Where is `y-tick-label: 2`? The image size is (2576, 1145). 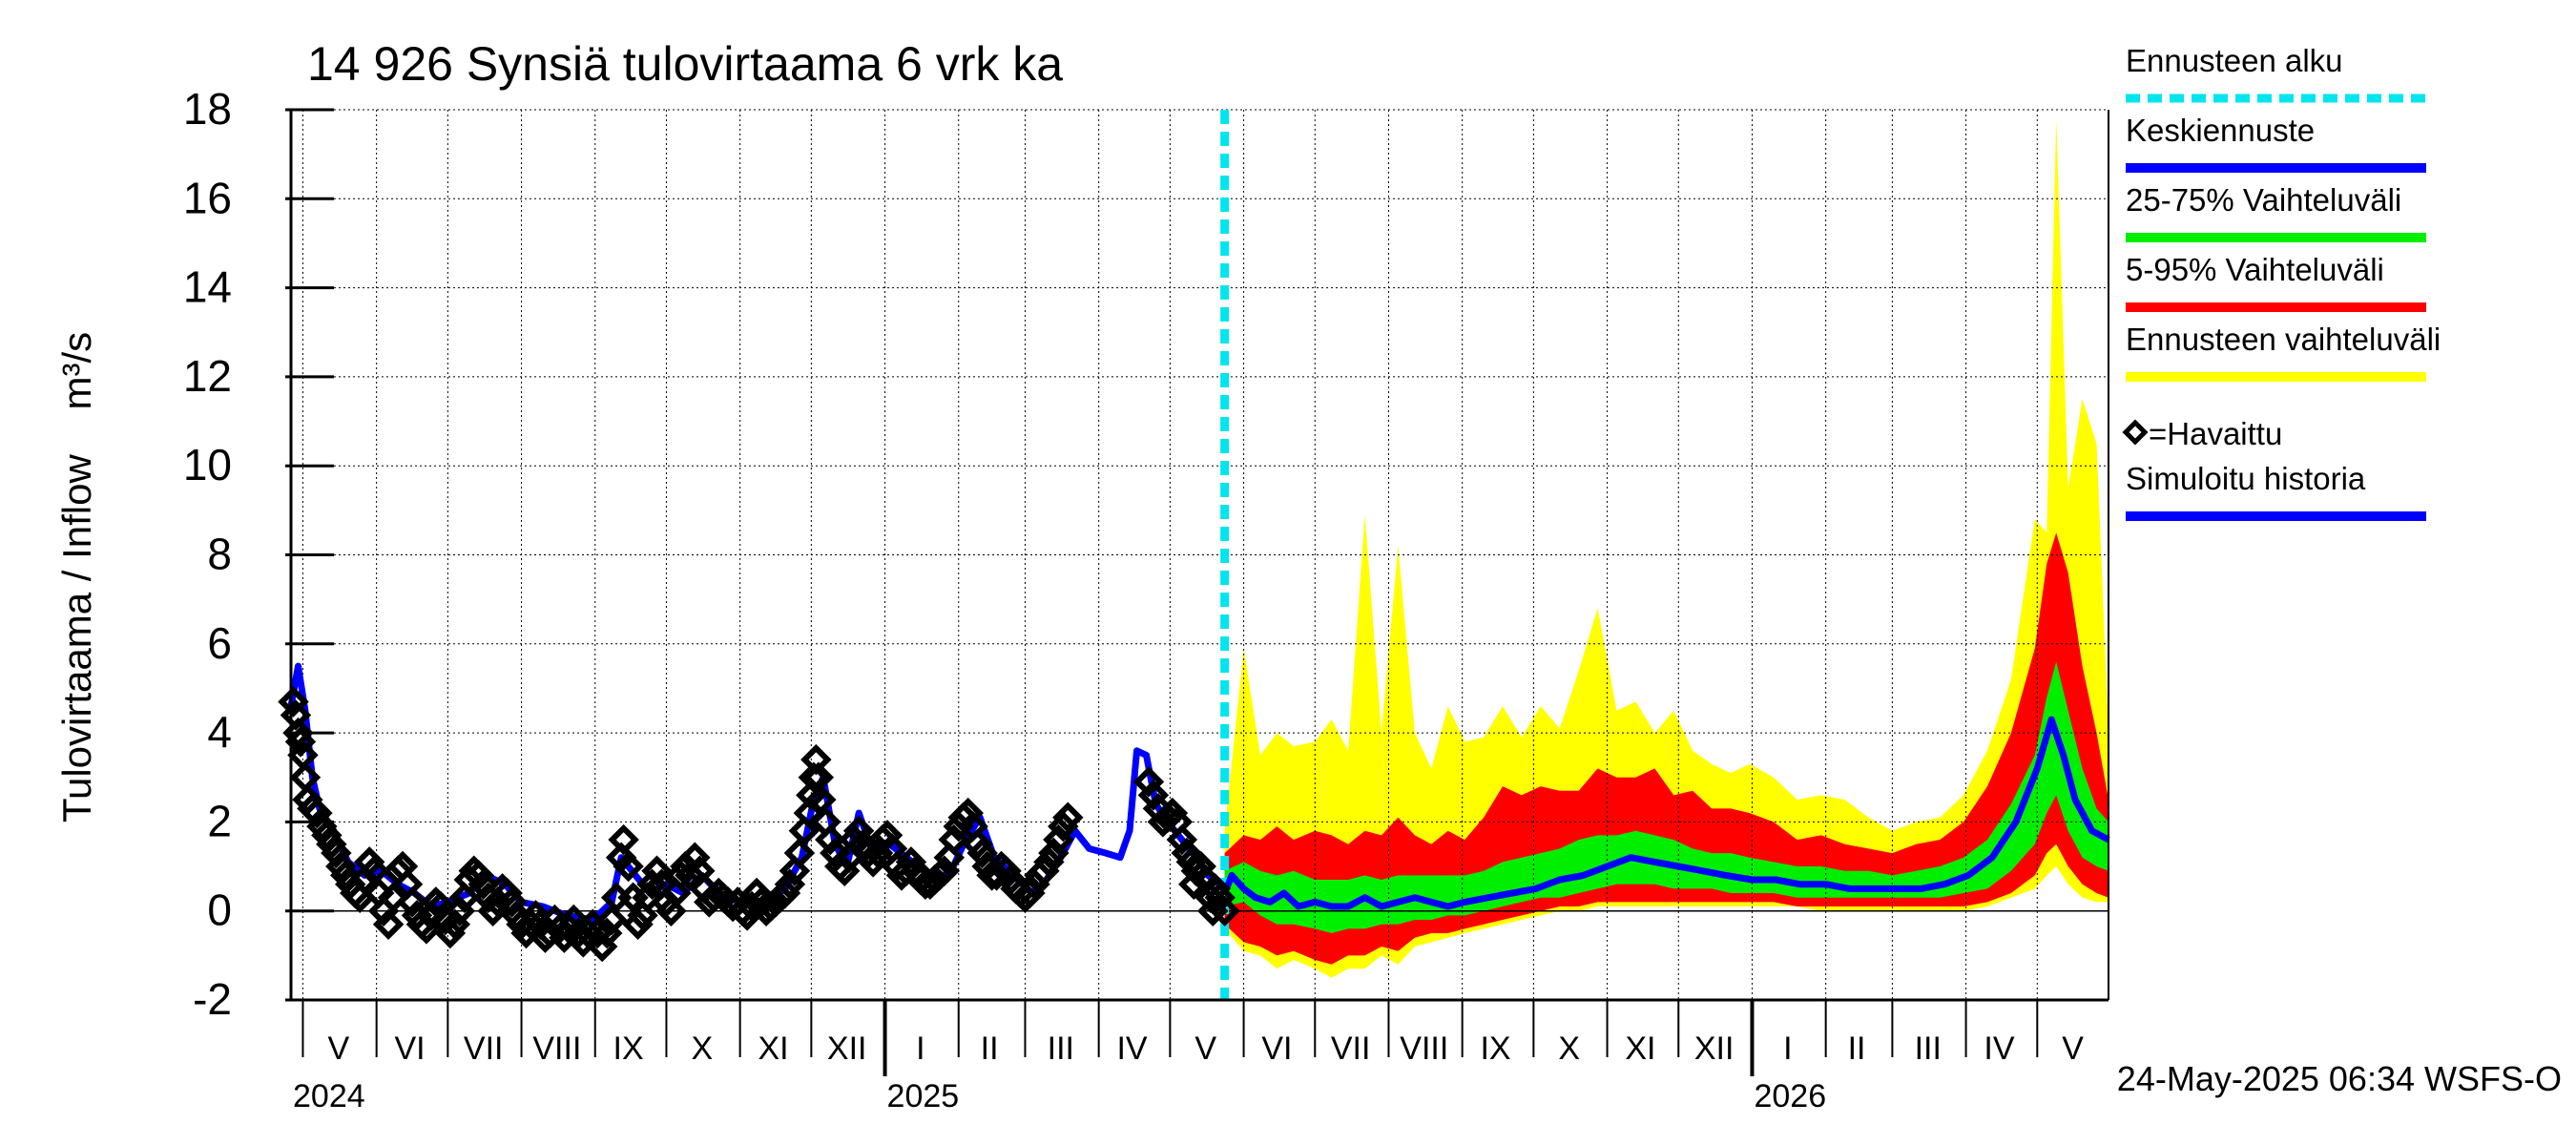 y-tick-label: 2 is located at coordinates (219, 821).